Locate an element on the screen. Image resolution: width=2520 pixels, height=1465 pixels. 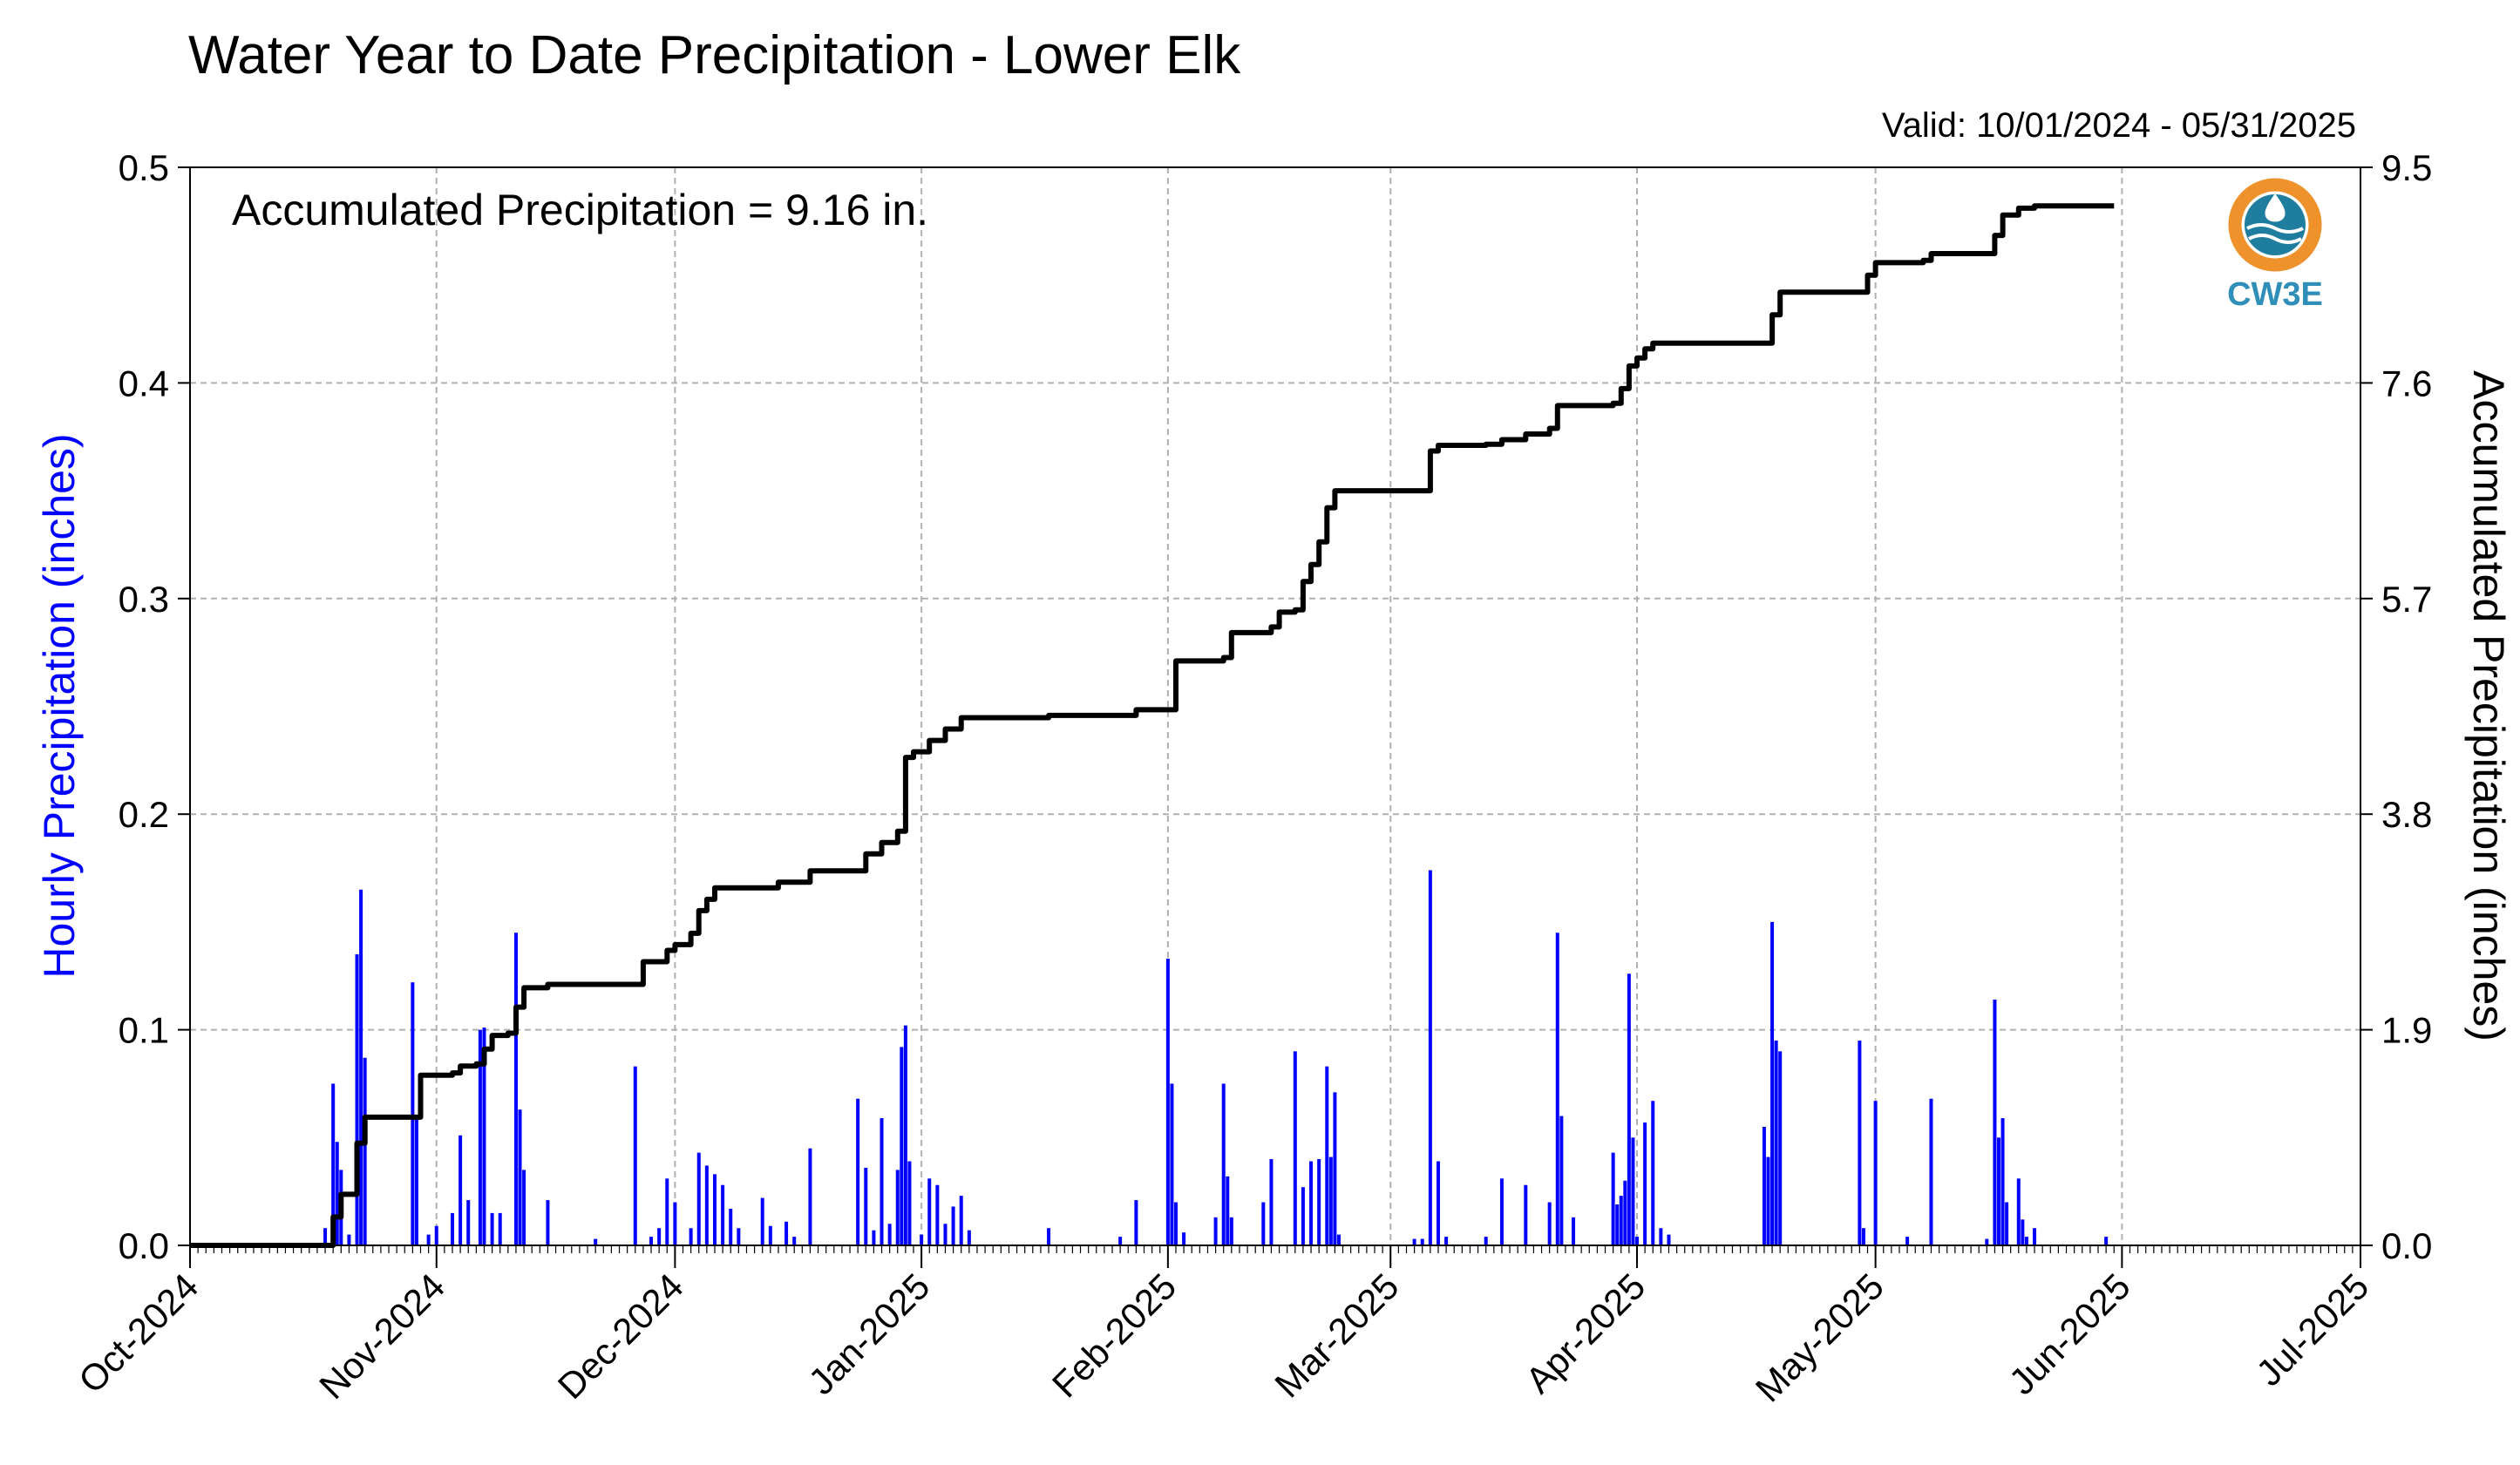
x-tick-label: Mar-2025 is located at coordinates (1336, 1335).